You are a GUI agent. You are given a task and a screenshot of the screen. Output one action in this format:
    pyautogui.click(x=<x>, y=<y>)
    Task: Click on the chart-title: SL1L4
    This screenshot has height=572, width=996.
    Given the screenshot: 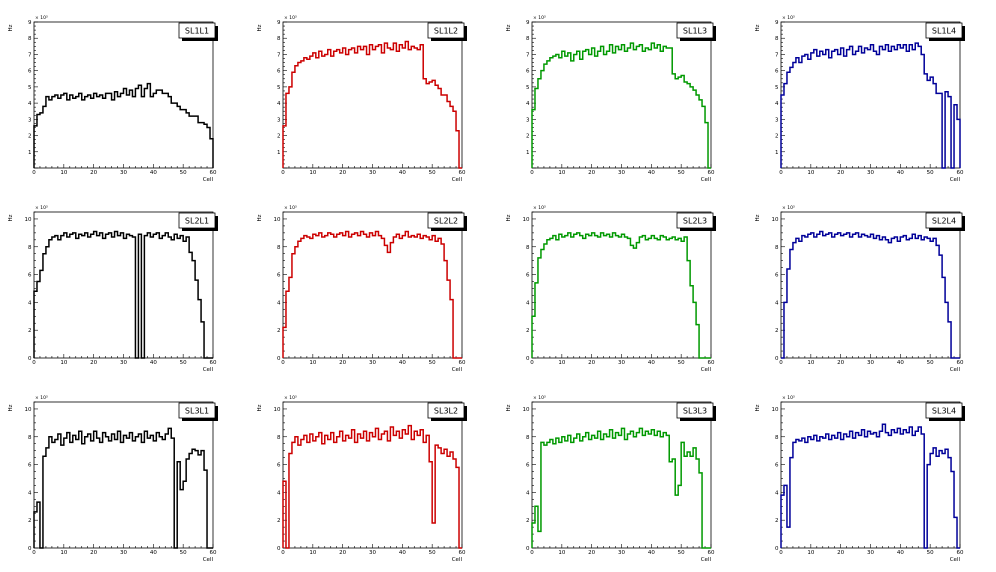 What is the action you would take?
    pyautogui.click(x=944, y=31)
    